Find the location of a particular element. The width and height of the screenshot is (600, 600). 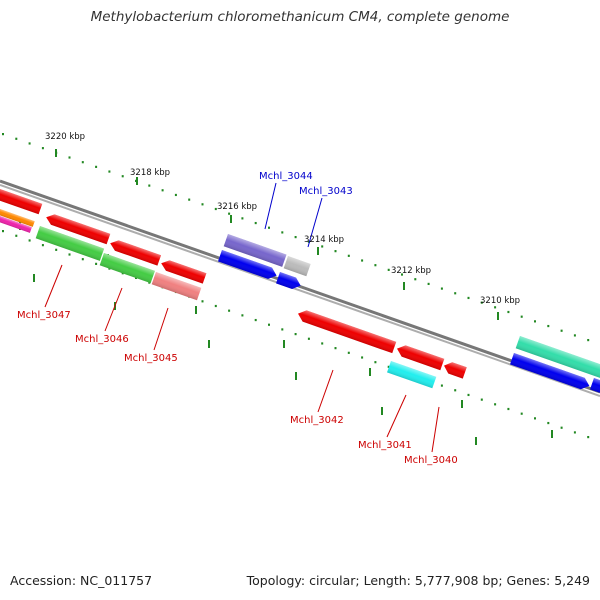

gene-label: Mchl_3046 is located at coordinates (102, 339).